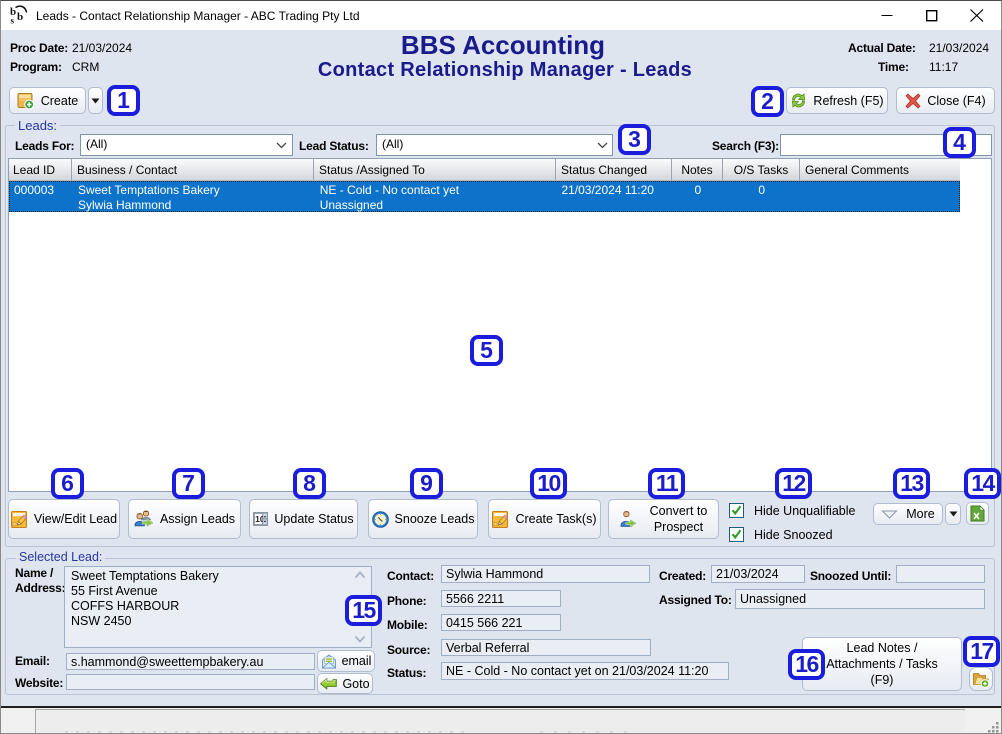  I want to click on svg-text: s, so click(13, 21).